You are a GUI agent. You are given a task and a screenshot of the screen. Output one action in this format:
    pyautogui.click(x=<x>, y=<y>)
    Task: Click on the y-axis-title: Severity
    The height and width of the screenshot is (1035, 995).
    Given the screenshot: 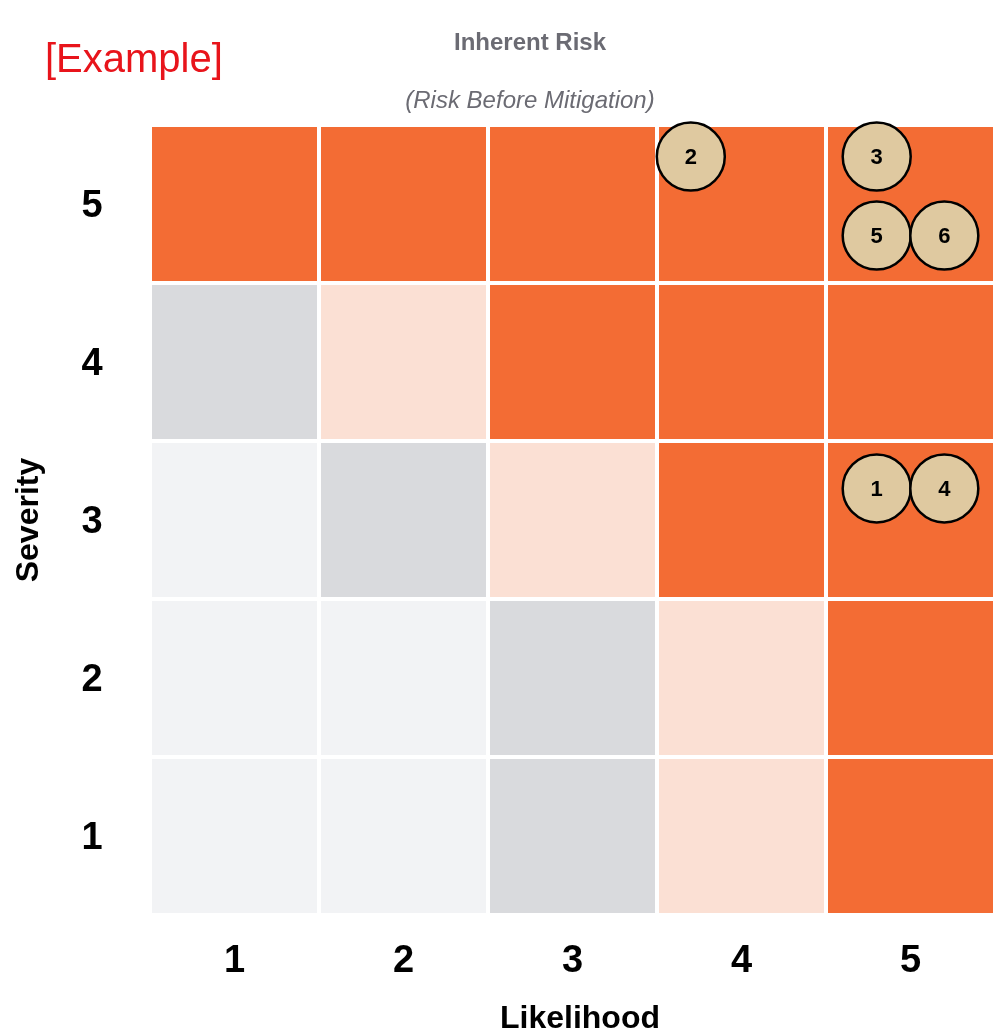 What is the action you would take?
    pyautogui.click(x=27, y=520)
    